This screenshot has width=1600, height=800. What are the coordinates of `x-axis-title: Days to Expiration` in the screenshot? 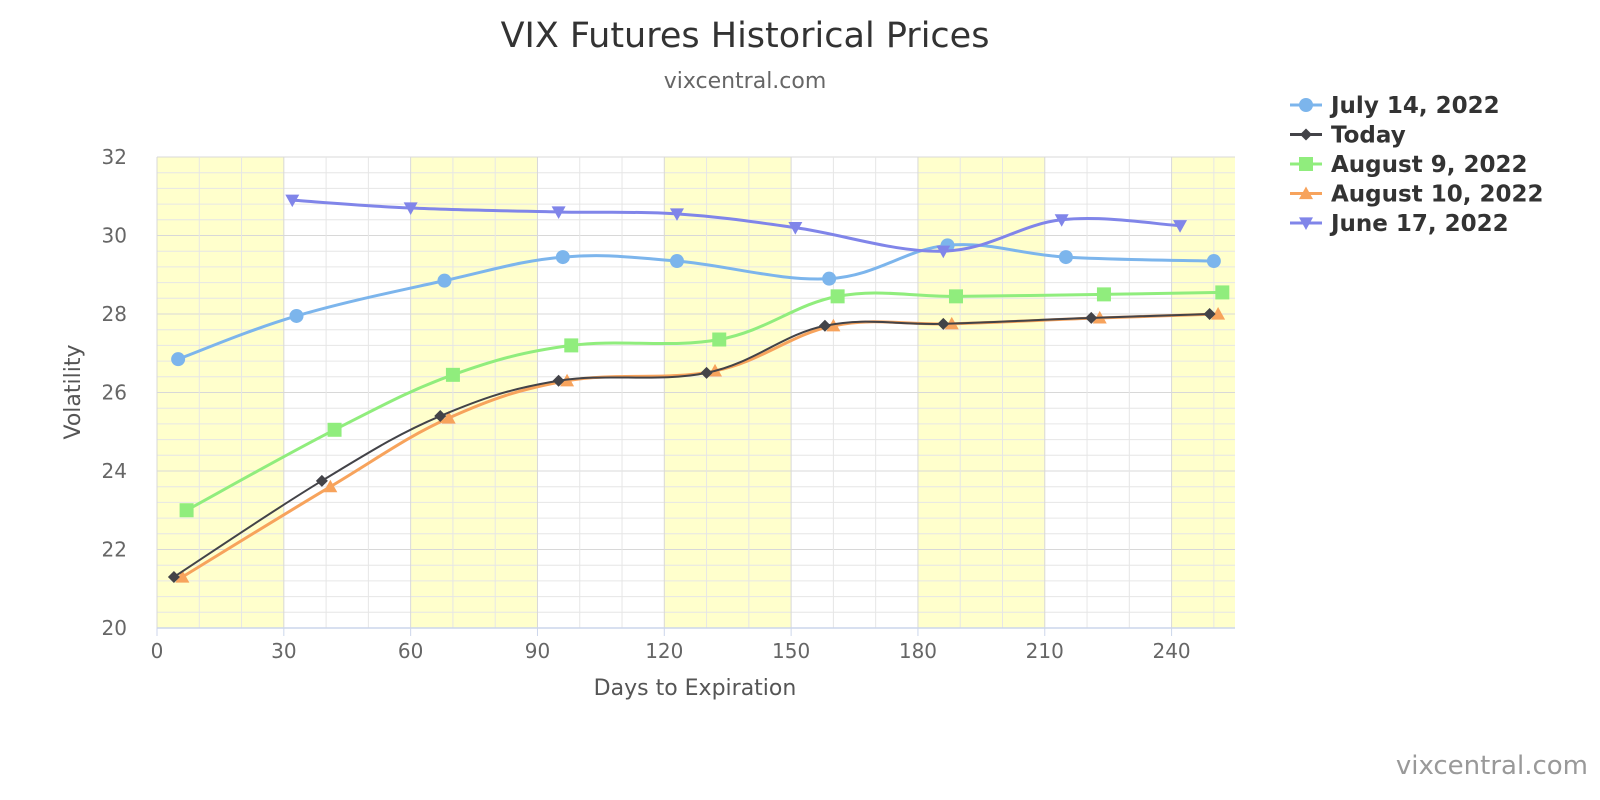 It's located at (695, 688).